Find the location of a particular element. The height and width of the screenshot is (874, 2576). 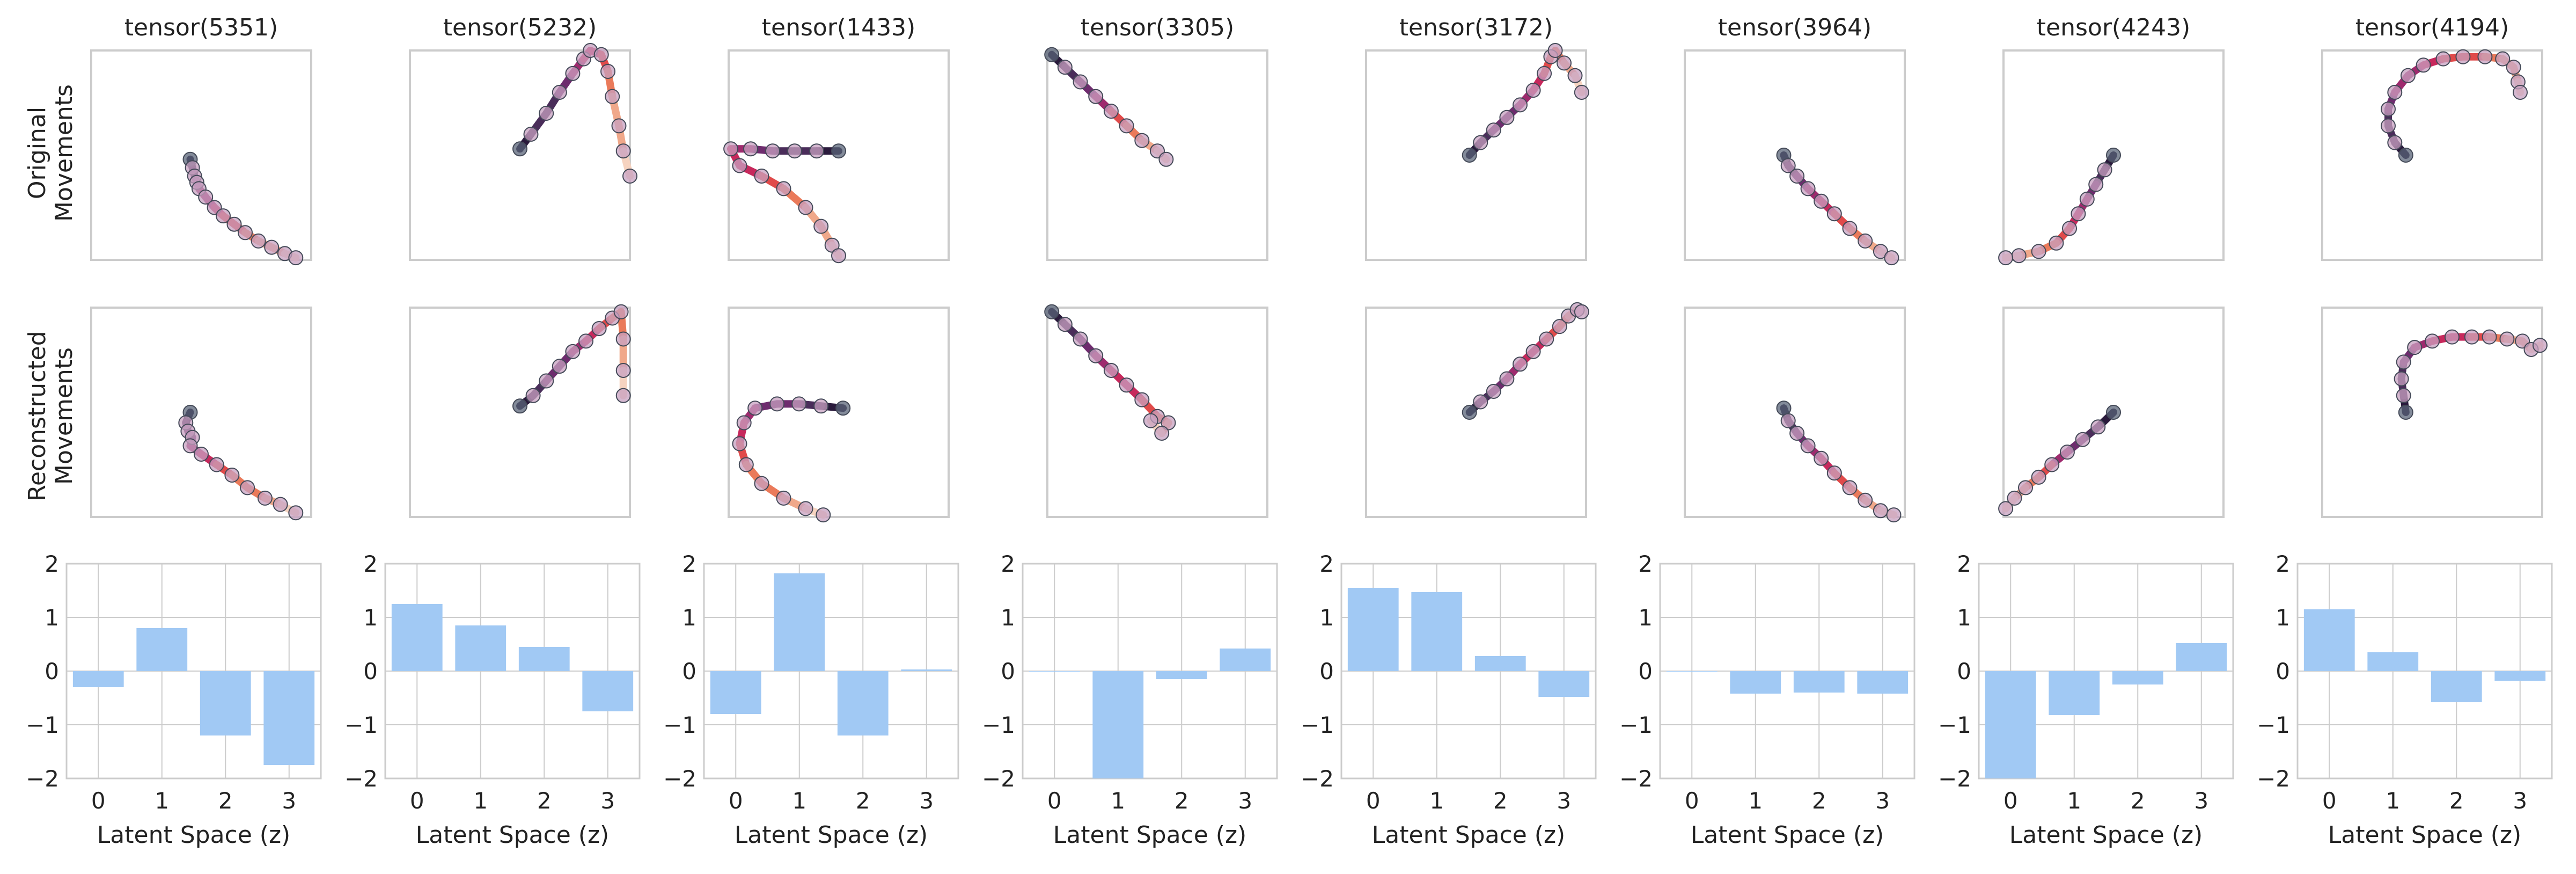

bar-chart-6: 2 1 0 −1 −2 0 1 2 3 Latent Space (z) is located at coordinates (2086, 700).